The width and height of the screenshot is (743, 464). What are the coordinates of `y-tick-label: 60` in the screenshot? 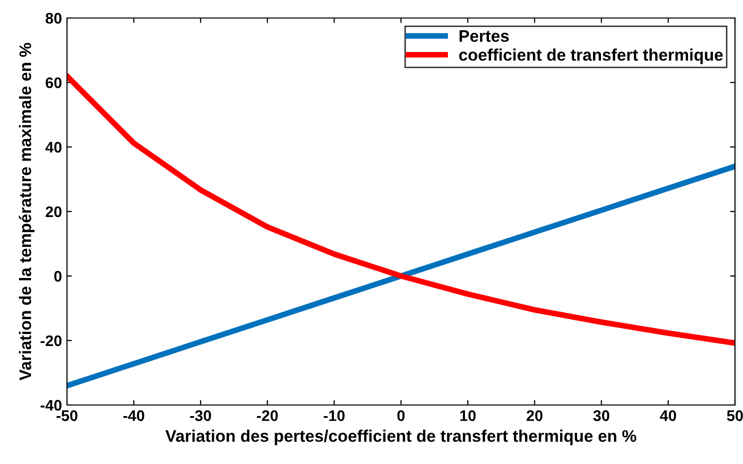 It's located at (54, 82).